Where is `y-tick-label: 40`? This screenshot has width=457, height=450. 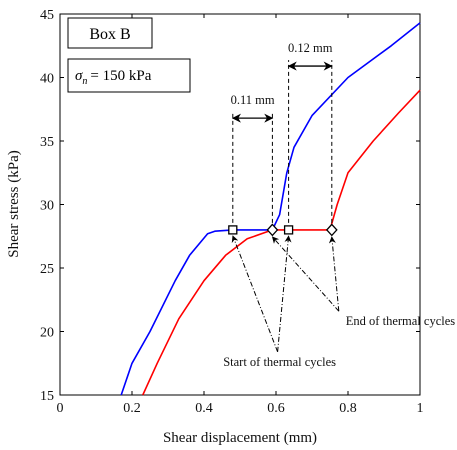
y-tick-label: 40 is located at coordinates (47, 79).